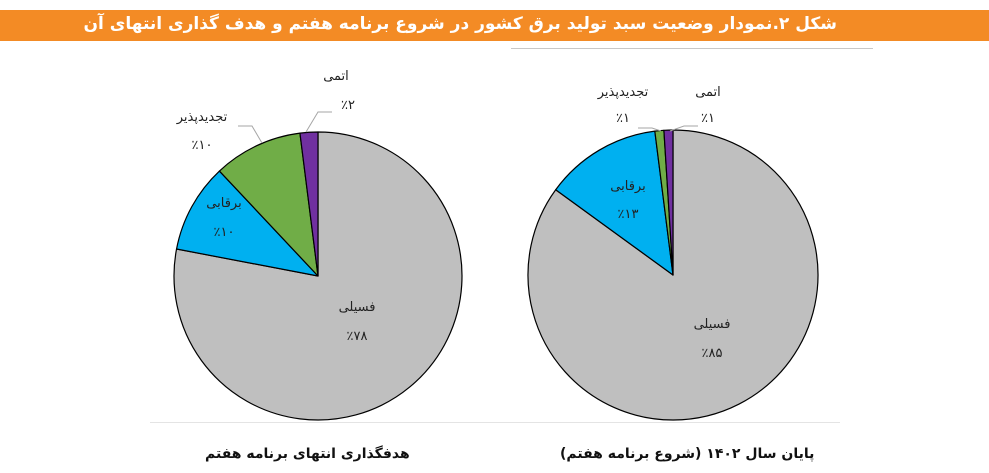 The image size is (989, 473). What do you see at coordinates (202, 145) in the screenshot?
I see `label-renewable-value: ٪۱۰` at bounding box center [202, 145].